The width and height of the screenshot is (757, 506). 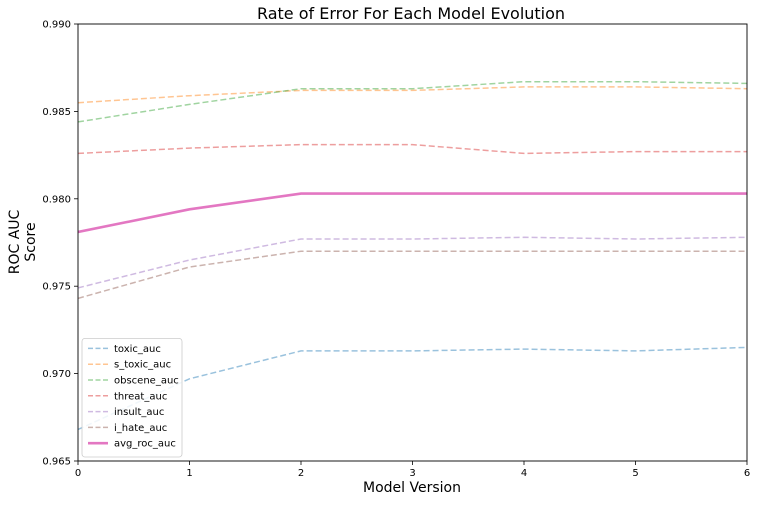 I want to click on legend-label-i_hate_auc: i_hate_auc, so click(x=140, y=428).